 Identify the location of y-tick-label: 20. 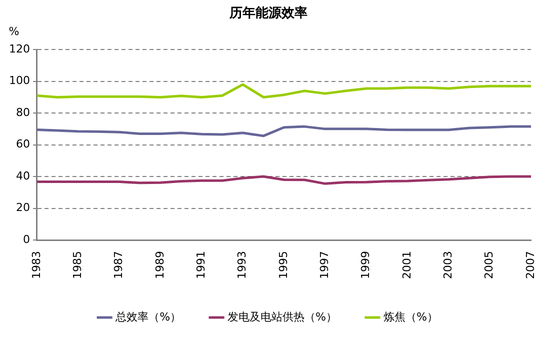
(23, 207).